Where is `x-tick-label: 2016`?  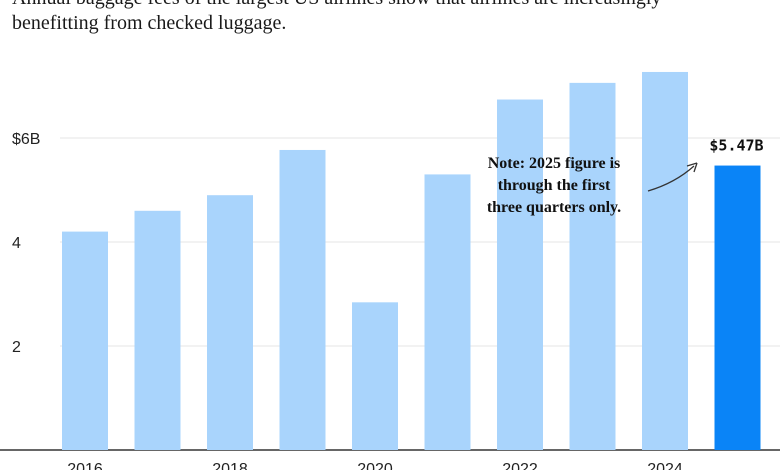 x-tick-label: 2016 is located at coordinates (85, 465).